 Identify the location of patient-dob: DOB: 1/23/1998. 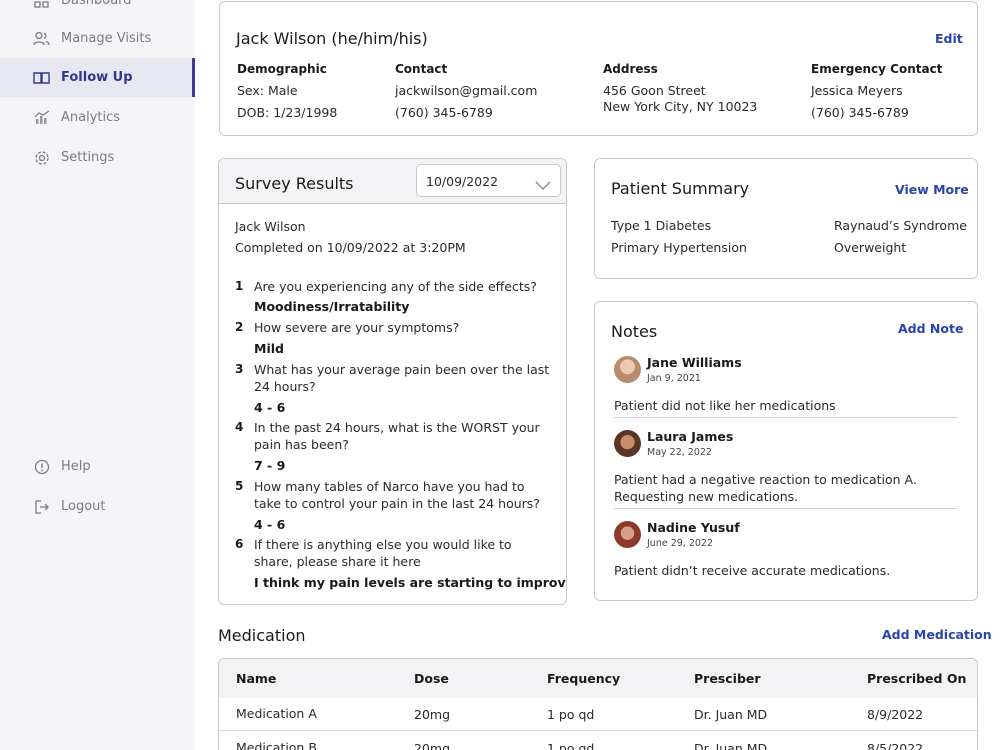
(287, 112).